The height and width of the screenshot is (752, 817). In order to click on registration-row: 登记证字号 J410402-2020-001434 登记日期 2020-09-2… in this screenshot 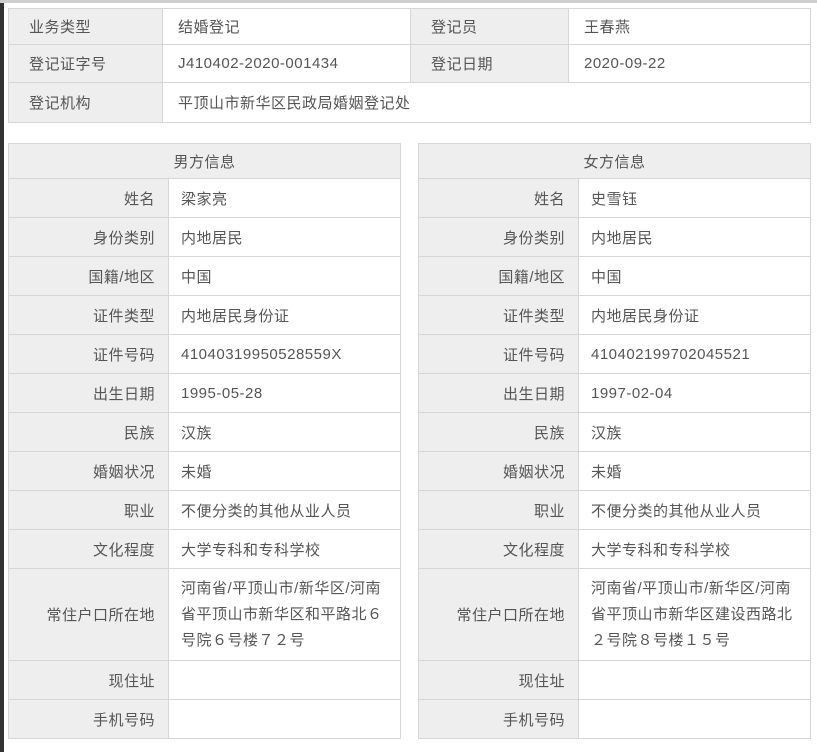, I will do `click(409, 63)`.